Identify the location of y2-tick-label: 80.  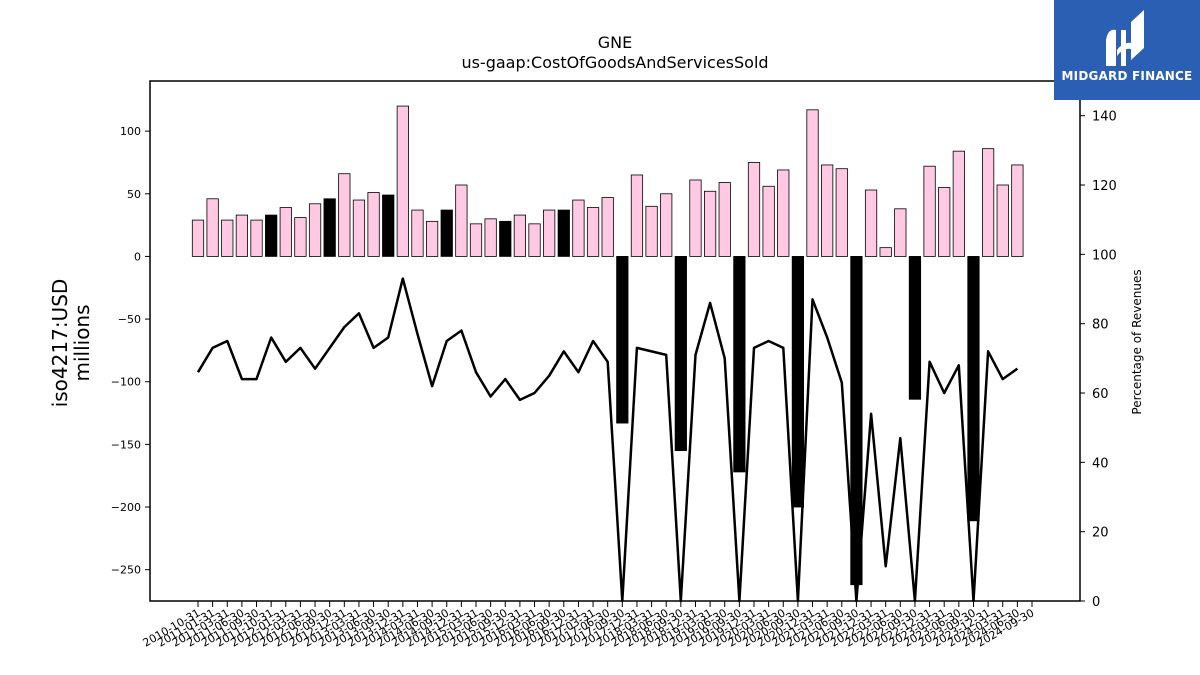
(1100, 325).